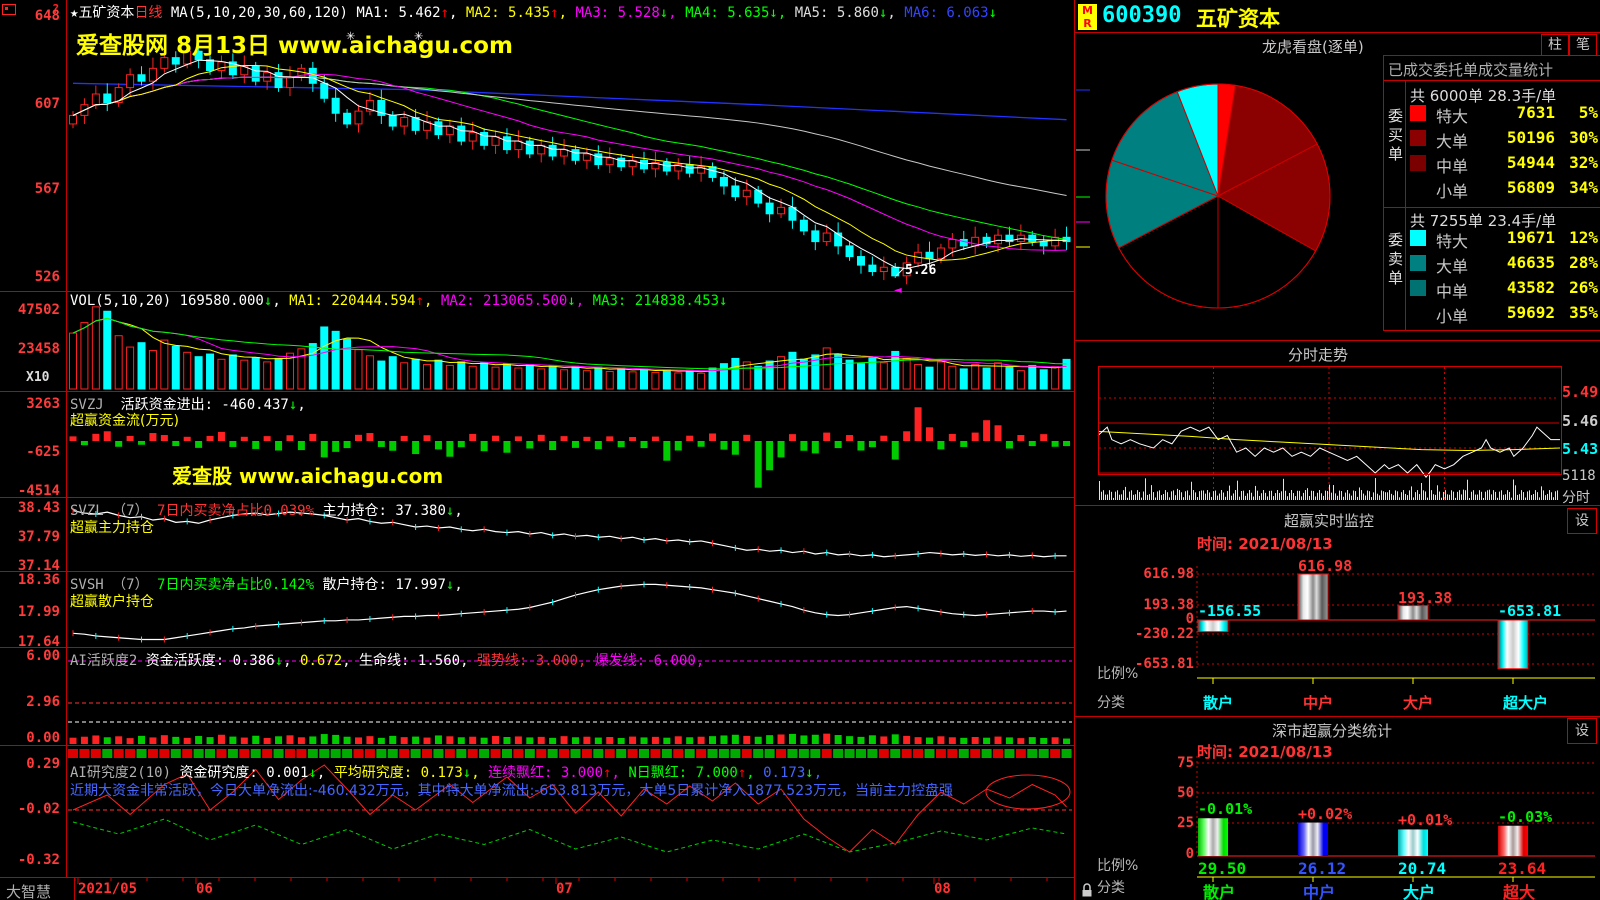 Image resolution: width=1600 pixels, height=900 pixels. I want to click on svzl-subtitle: 超赢主力持仓, so click(112, 528).